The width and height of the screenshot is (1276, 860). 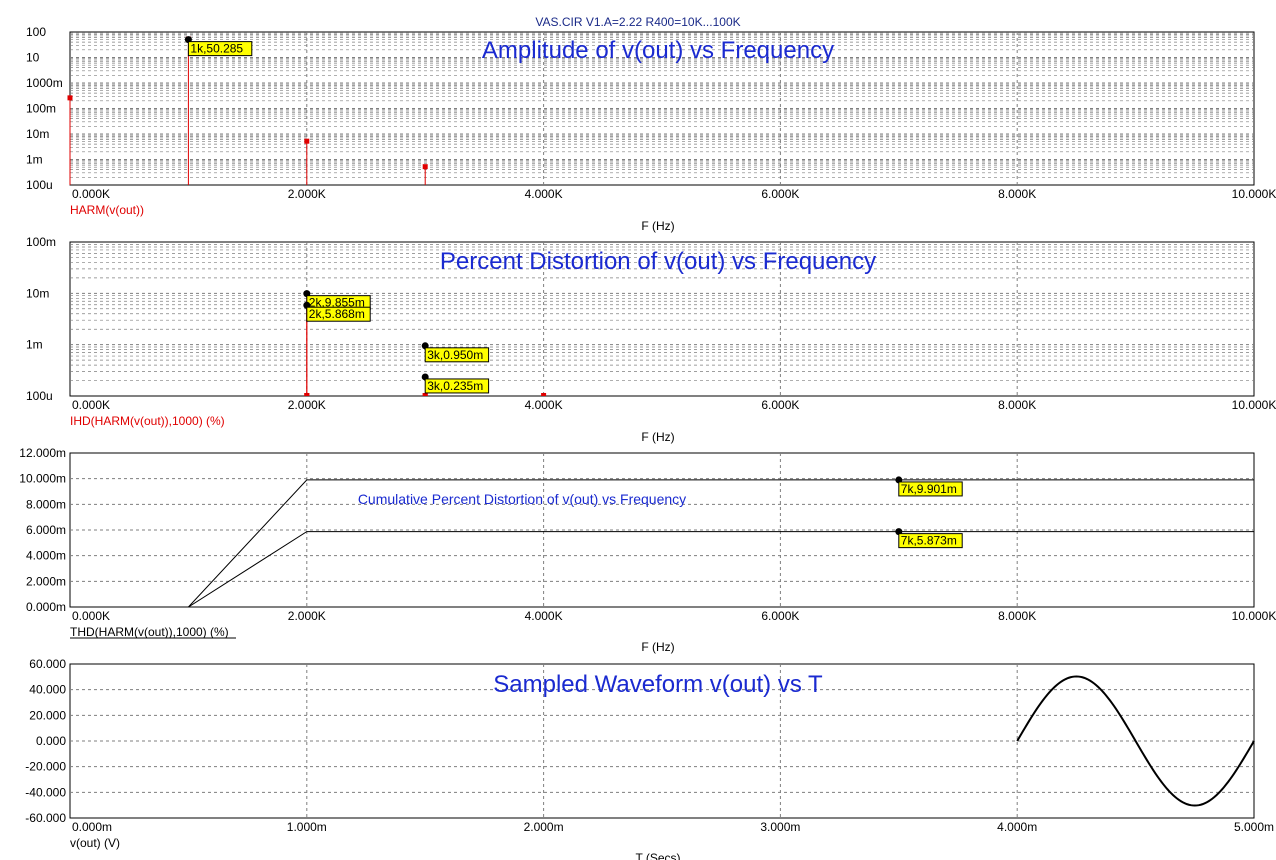 I want to click on annotation-label: 3k,0.235m, so click(x=455, y=386).